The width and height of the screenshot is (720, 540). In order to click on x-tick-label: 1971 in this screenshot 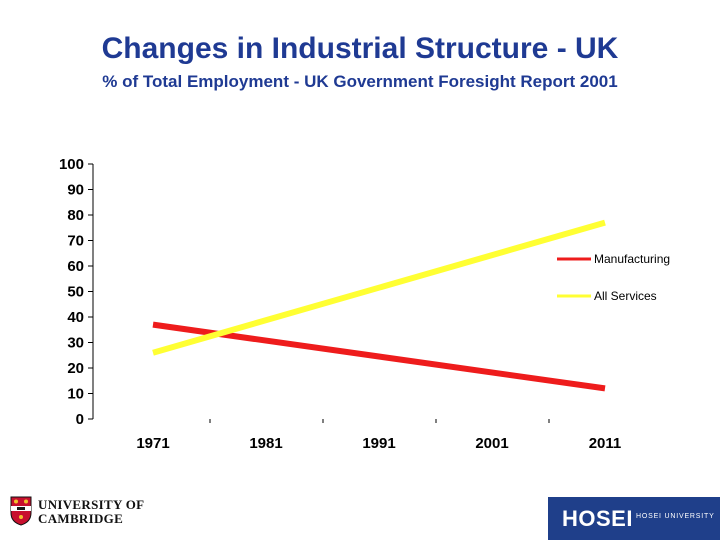, I will do `click(152, 443)`.